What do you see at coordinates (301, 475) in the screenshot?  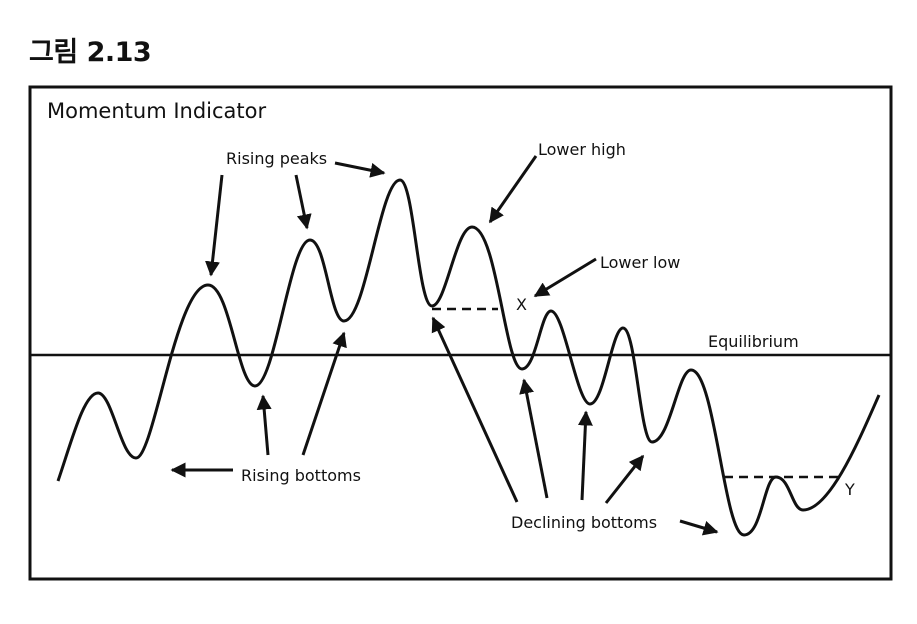 I see `rising-bottoms-label: Rising bottoms` at bounding box center [301, 475].